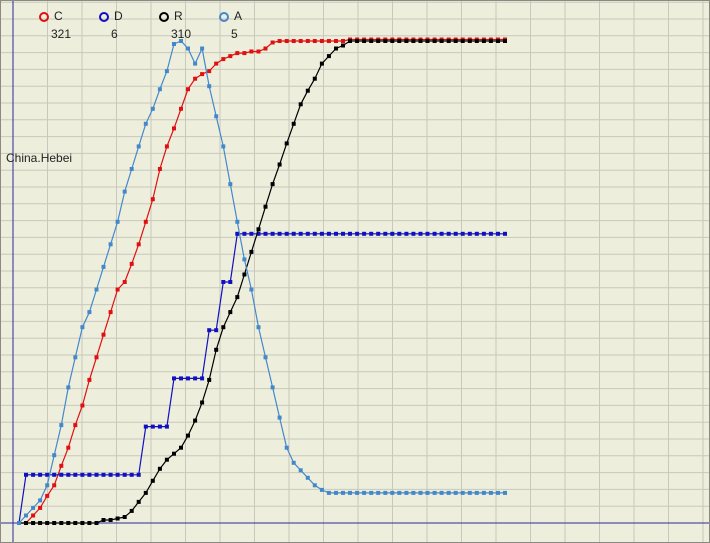 The image size is (710, 543). What do you see at coordinates (238, 16) in the screenshot?
I see `legend-label-a: A` at bounding box center [238, 16].